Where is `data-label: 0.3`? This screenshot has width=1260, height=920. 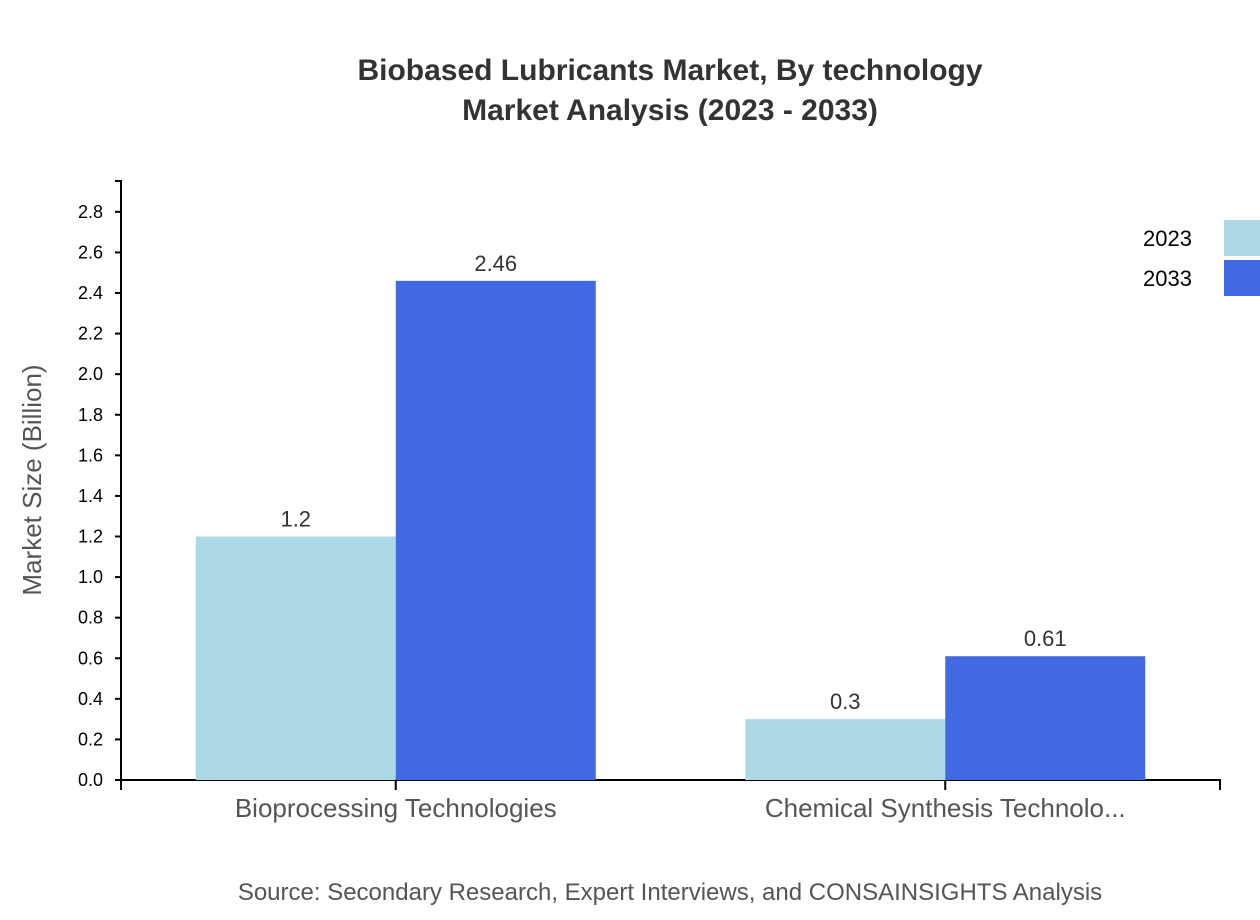 data-label: 0.3 is located at coordinates (845, 701).